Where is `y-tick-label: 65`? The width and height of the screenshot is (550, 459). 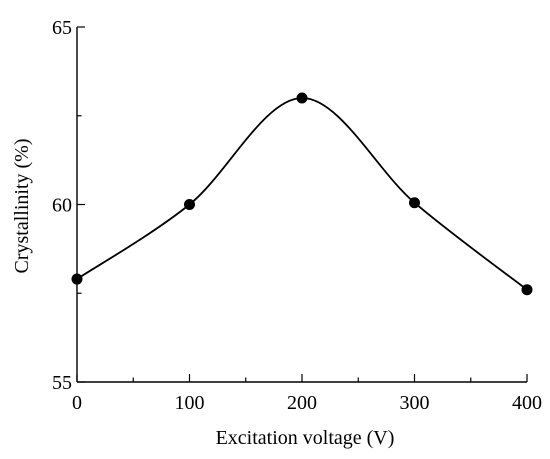 y-tick-label: 65 is located at coordinates (62, 28).